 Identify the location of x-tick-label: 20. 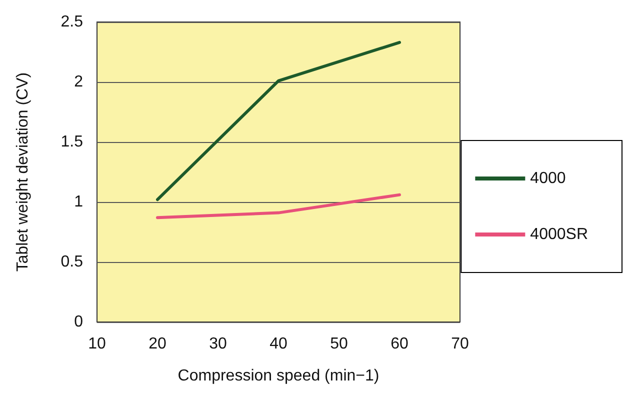
(157, 344).